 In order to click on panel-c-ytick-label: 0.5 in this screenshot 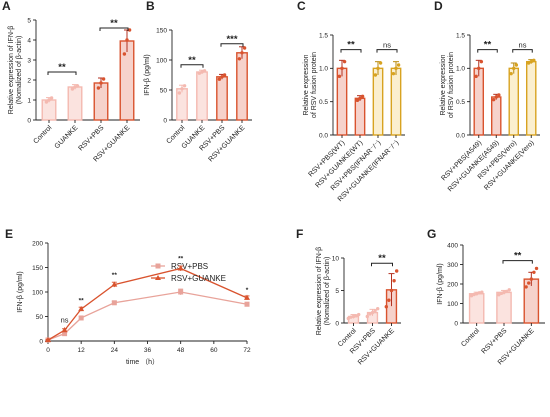, I will do `click(323, 102)`.